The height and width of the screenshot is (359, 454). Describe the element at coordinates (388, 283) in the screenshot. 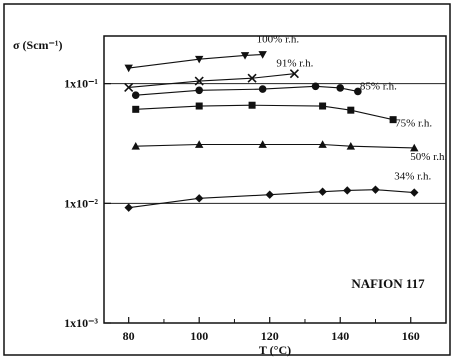

I see `nafion-annotation: NAFION 117` at that location.